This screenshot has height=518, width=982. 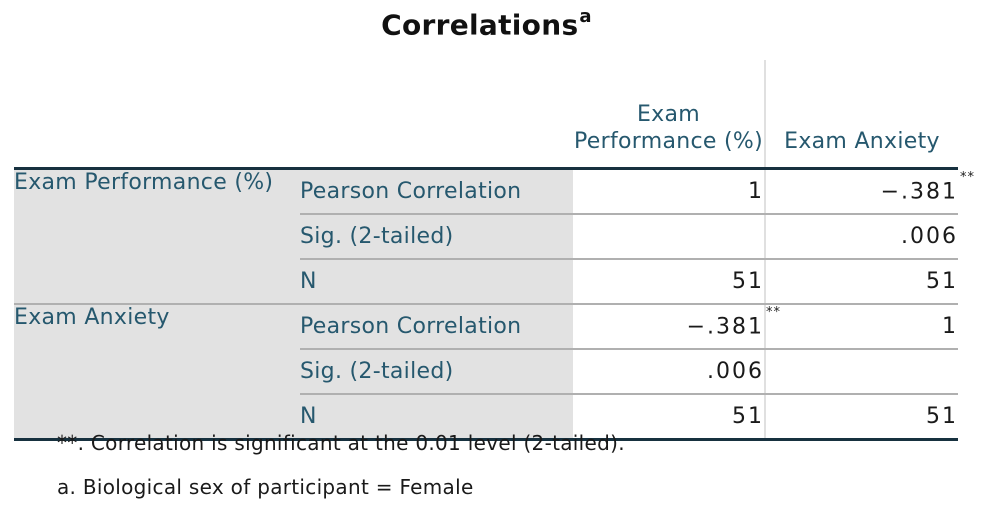 What do you see at coordinates (585, 16) in the screenshot?
I see `table-title-footnote-marker: a` at bounding box center [585, 16].